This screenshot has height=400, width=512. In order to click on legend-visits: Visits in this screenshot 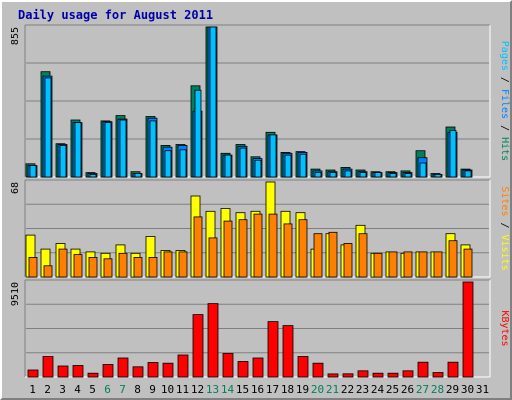, I will do `click(504, 253)`.